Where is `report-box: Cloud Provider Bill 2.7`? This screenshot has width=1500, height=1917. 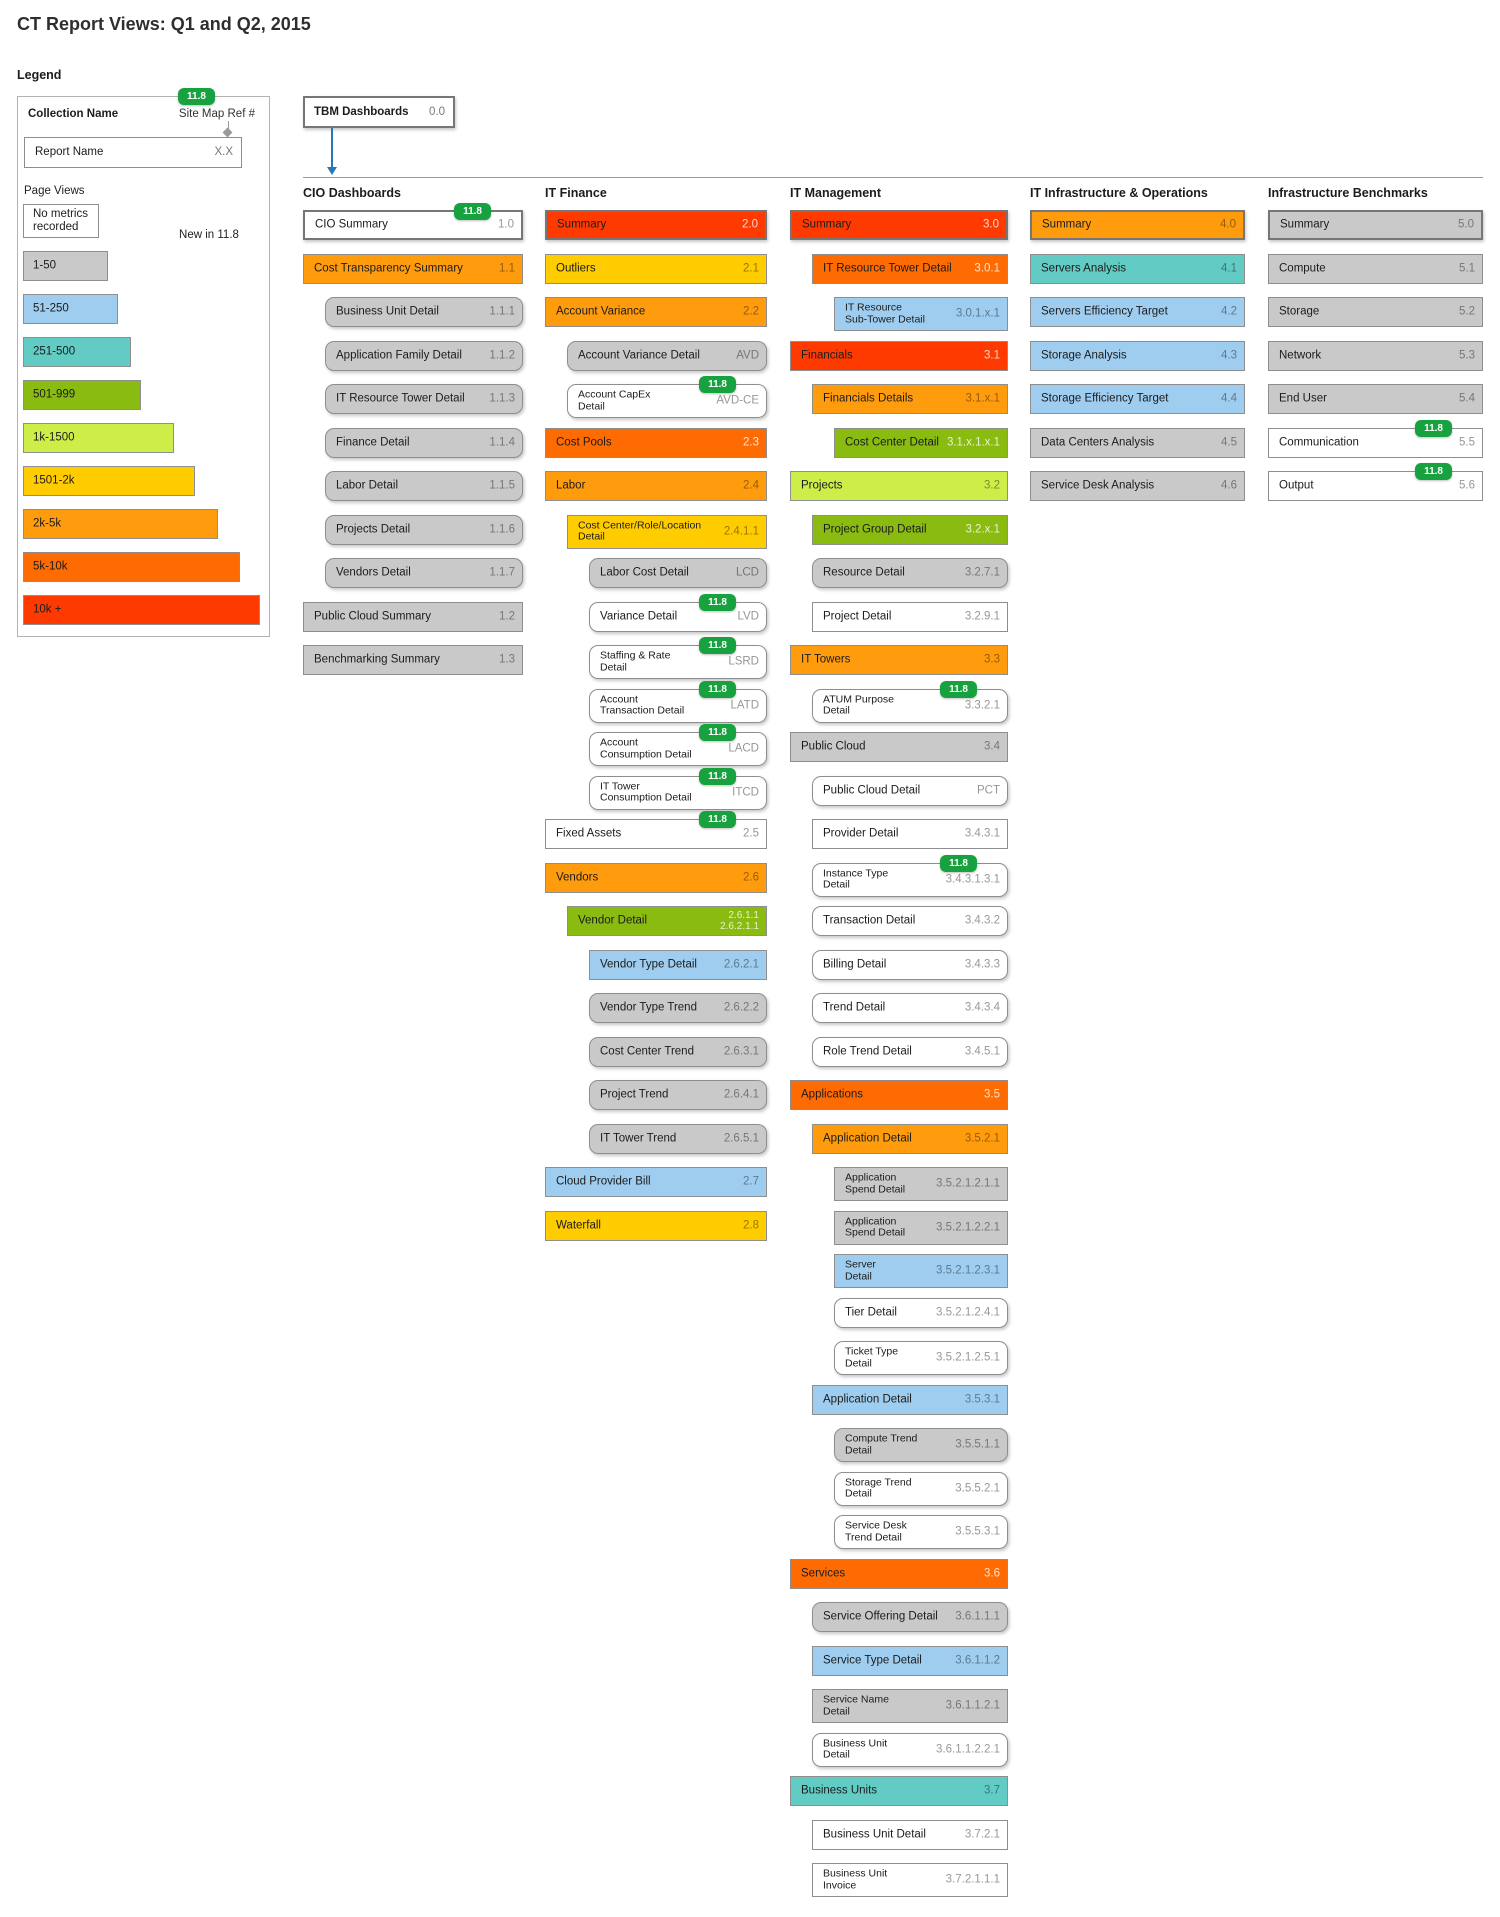
report-box: Cloud Provider Bill 2.7 is located at coordinates (656, 1182).